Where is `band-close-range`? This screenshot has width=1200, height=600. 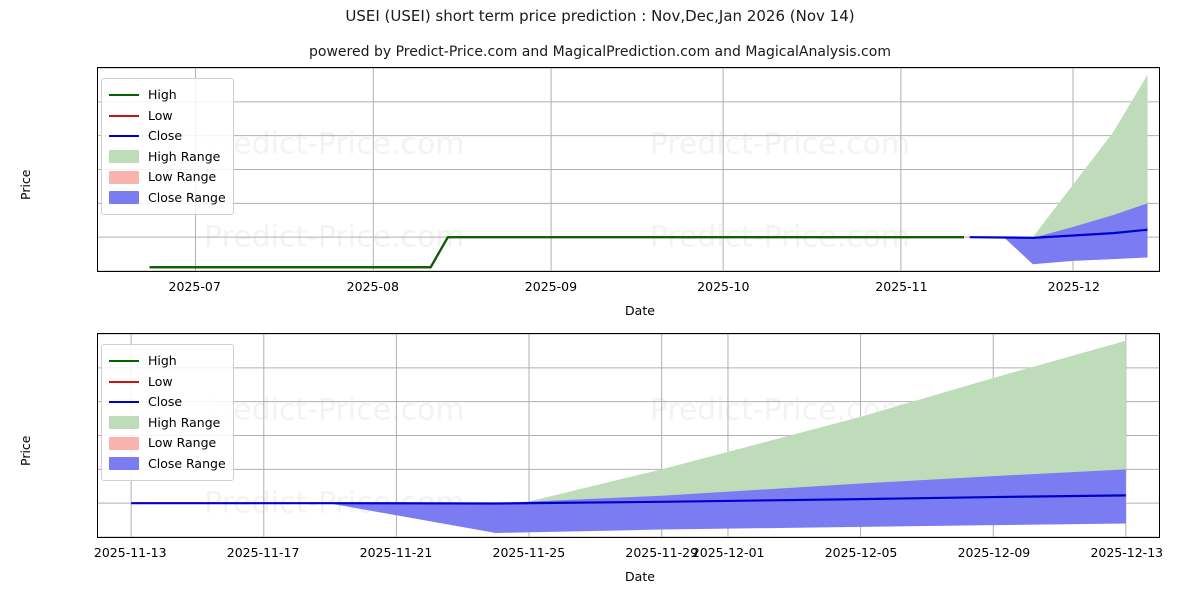 band-close-range is located at coordinates (1058, 234).